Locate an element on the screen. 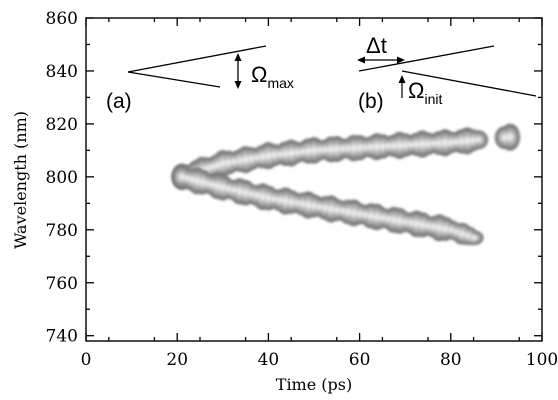 This screenshot has height=400, width=558. omega-init-arrowhead is located at coordinates (402, 79).